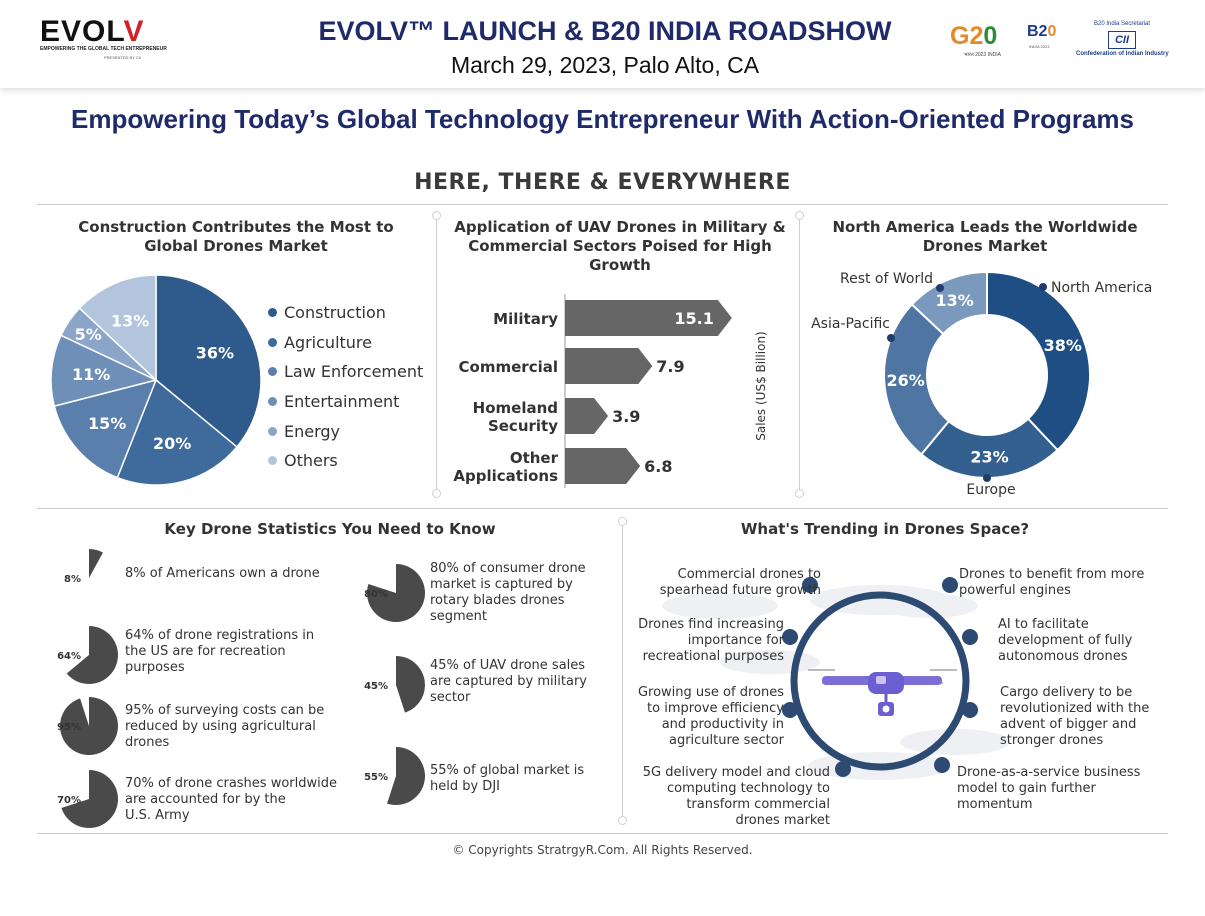  What do you see at coordinates (954, 300) in the screenshot?
I see `donut-slice-label: 13%` at bounding box center [954, 300].